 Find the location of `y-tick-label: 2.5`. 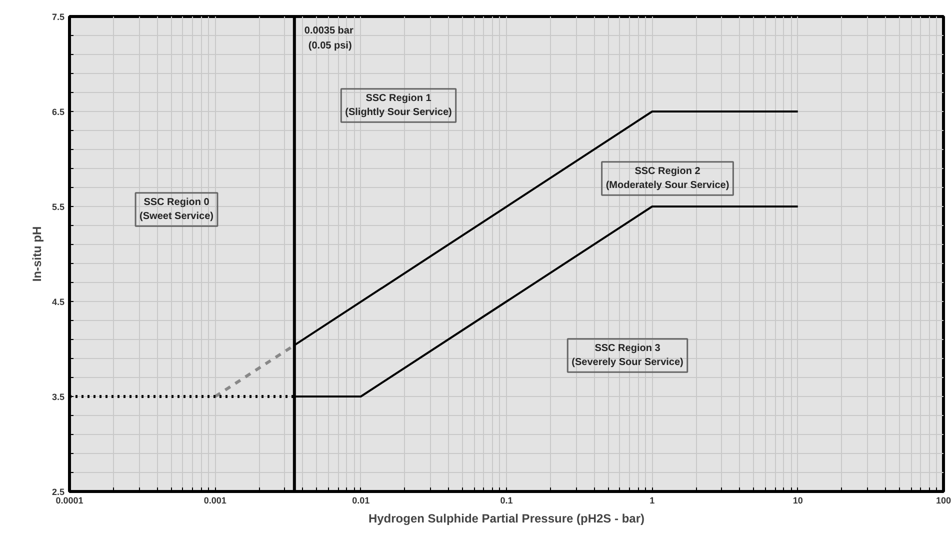

y-tick-label: 2.5 is located at coordinates (58, 492).